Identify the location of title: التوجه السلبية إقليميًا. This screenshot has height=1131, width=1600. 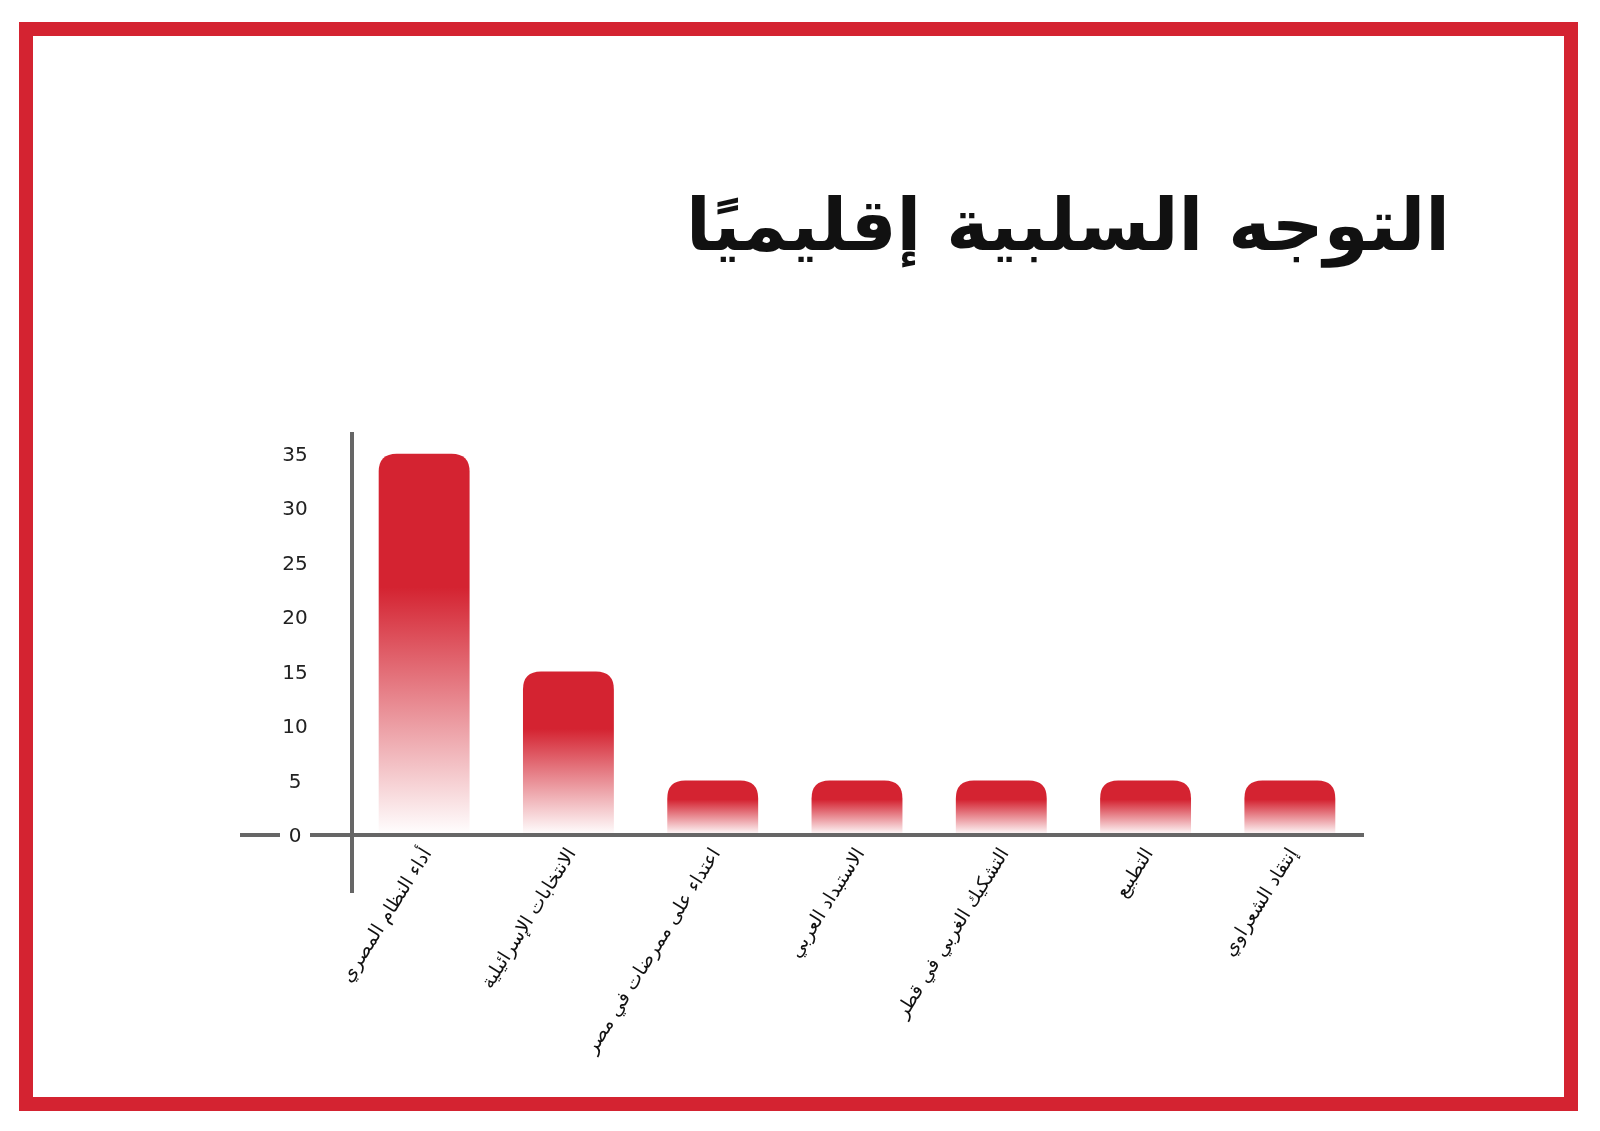
(1067, 225).